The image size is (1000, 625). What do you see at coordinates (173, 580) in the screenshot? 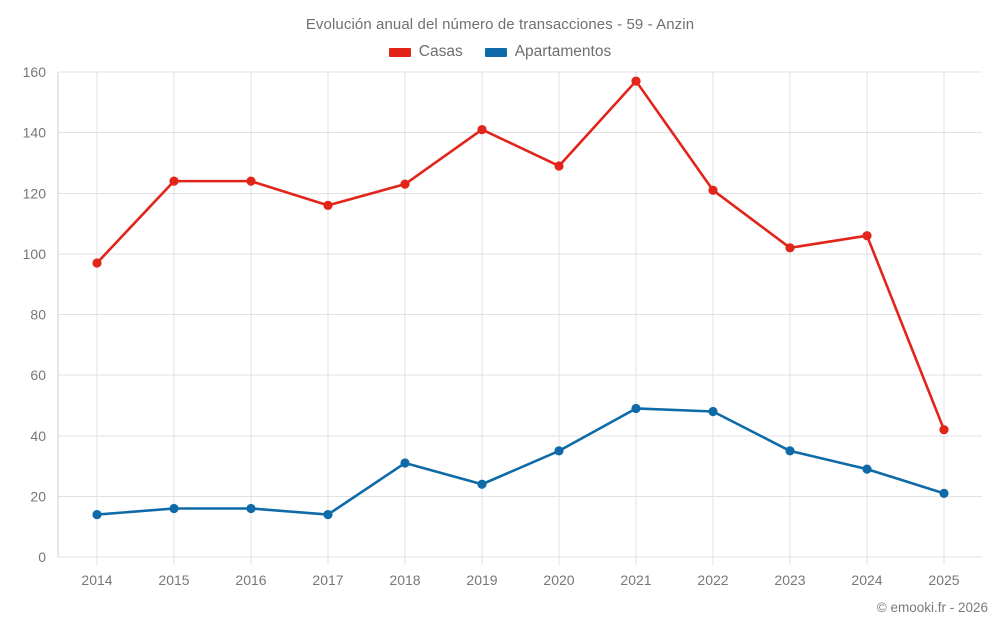
I see `x-axis-tick-label: 2015` at bounding box center [173, 580].